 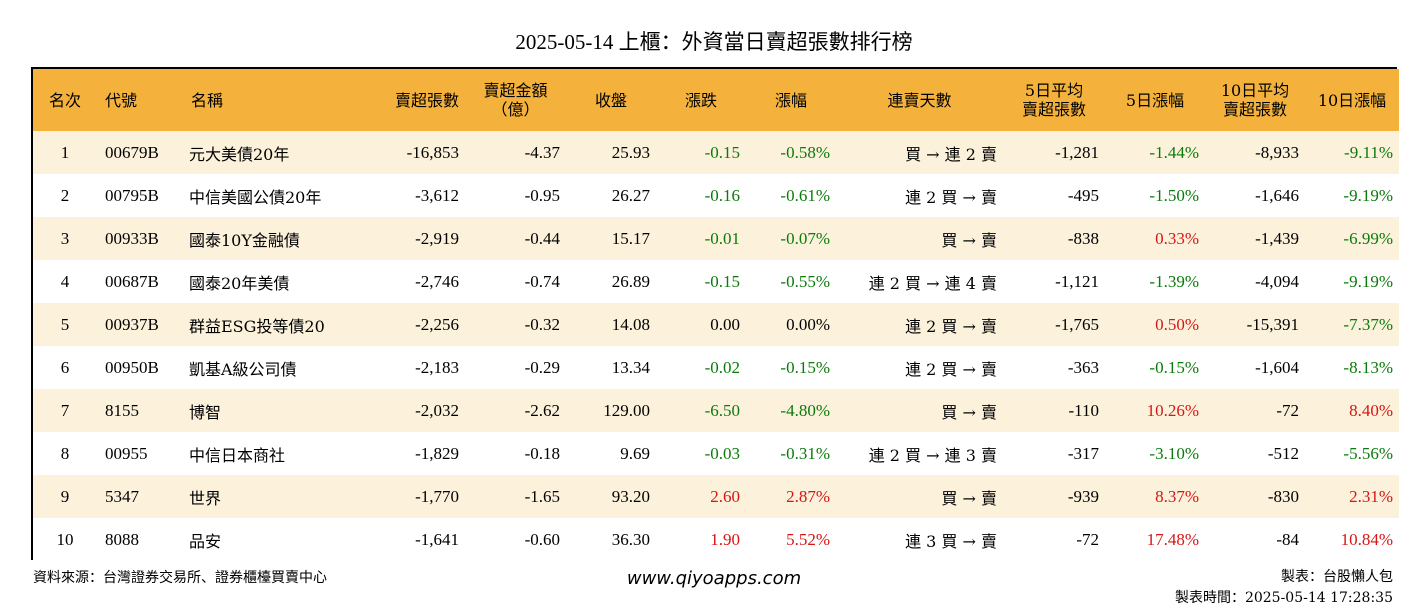 What do you see at coordinates (1155, 152) in the screenshot?
I see `cell-pct5: -1.44%` at bounding box center [1155, 152].